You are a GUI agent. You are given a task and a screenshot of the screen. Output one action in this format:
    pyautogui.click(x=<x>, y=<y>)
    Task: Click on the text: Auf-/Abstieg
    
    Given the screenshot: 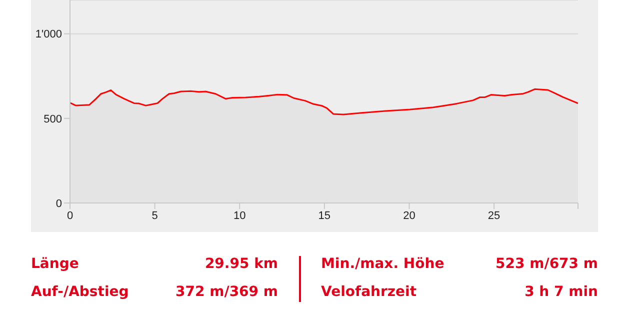 What is the action you would take?
    pyautogui.click(x=80, y=292)
    